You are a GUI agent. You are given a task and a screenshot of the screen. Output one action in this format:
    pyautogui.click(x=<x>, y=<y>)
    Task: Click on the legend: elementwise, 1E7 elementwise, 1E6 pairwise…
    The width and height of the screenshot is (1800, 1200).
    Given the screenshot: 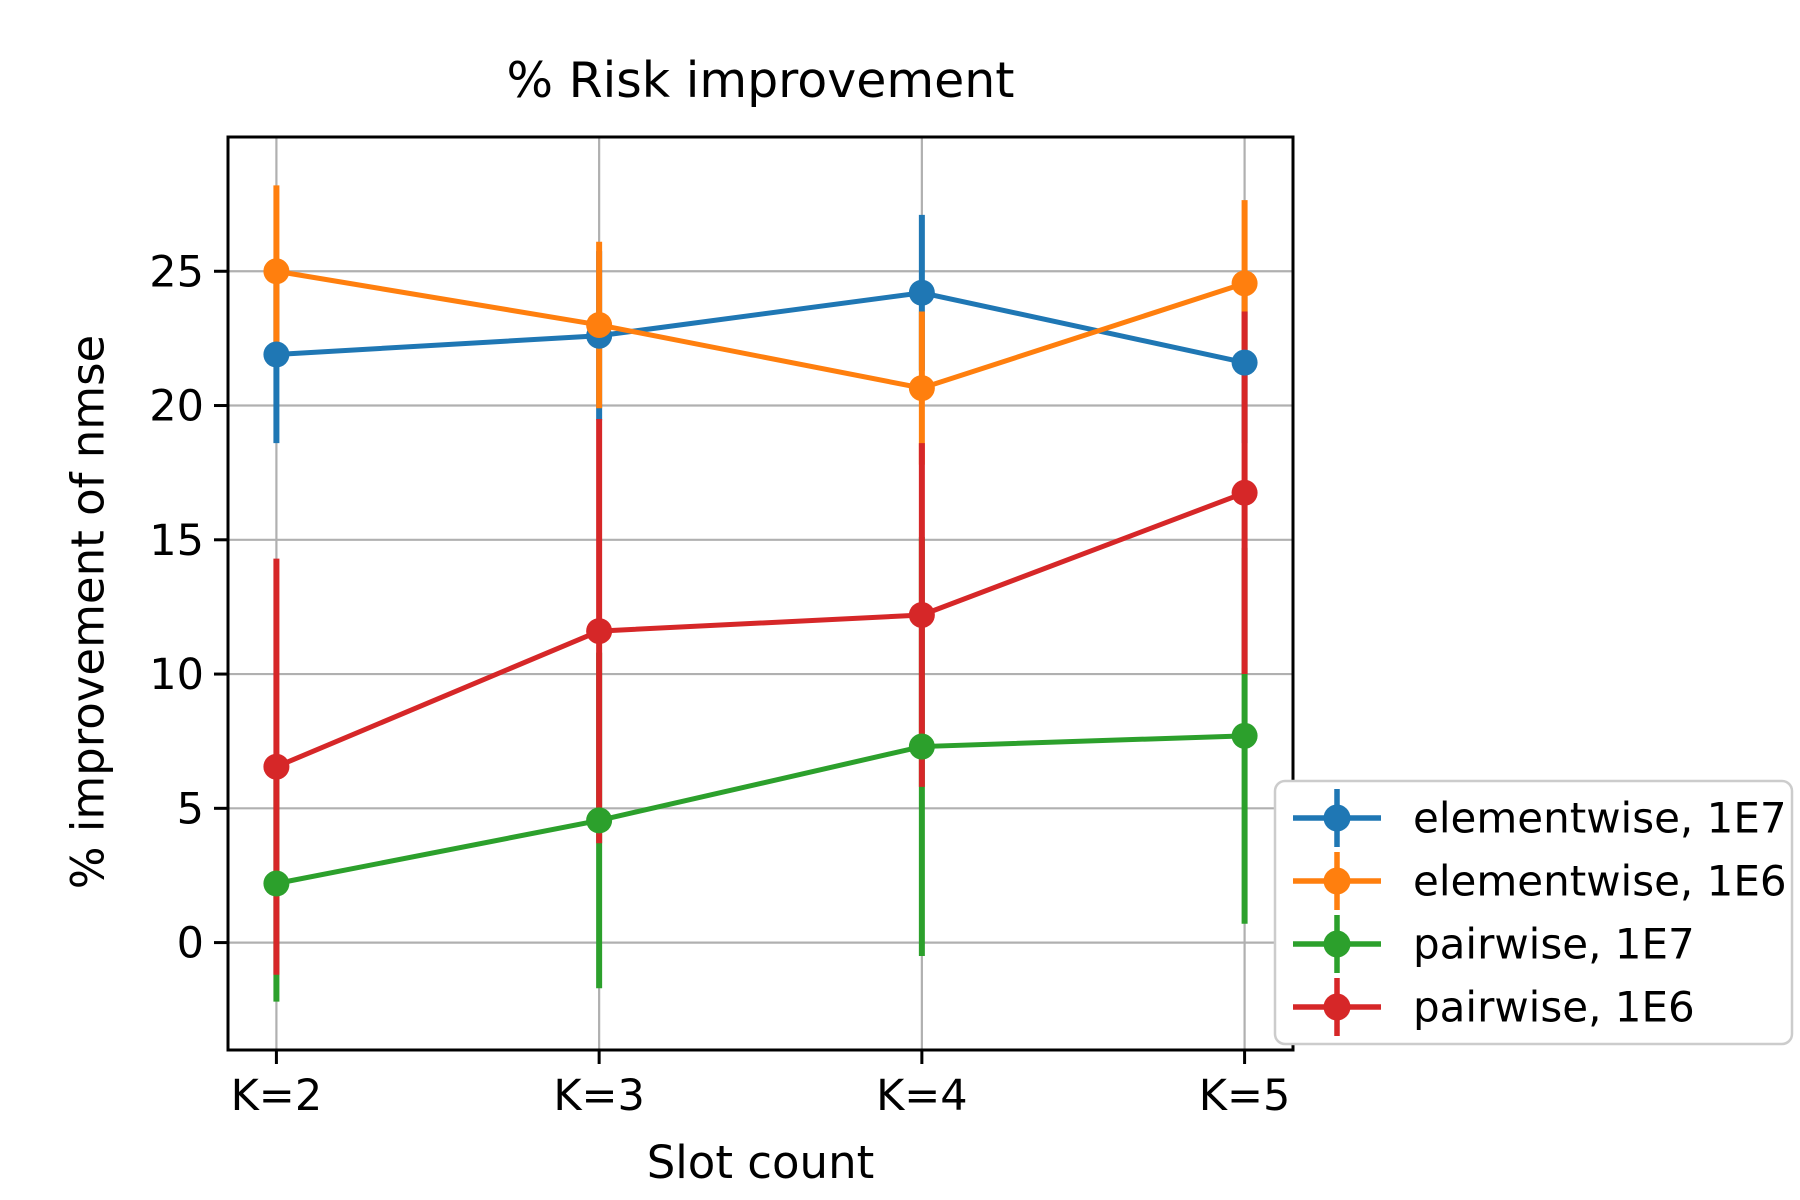 What is the action you would take?
    pyautogui.click(x=1533, y=912)
    